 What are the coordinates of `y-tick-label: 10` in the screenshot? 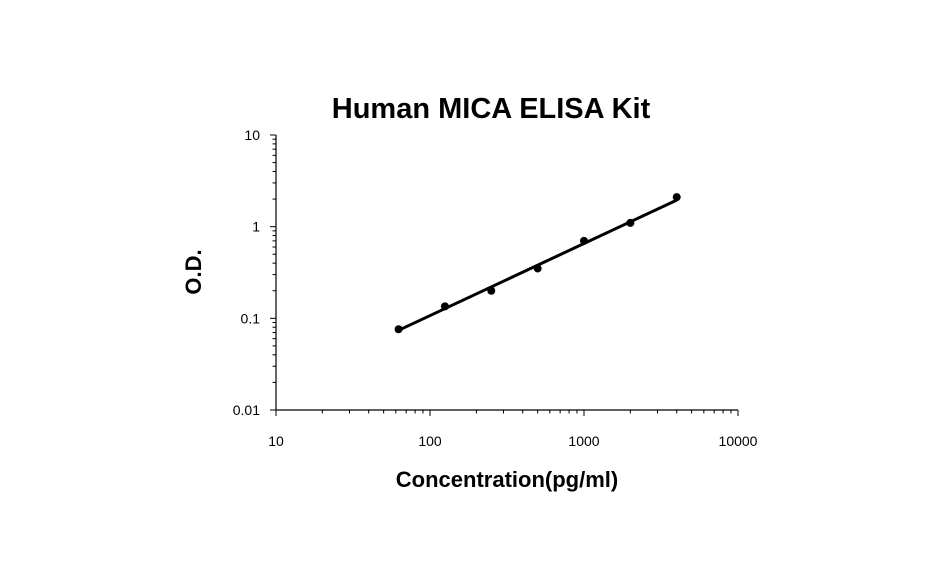 It's located at (252, 135).